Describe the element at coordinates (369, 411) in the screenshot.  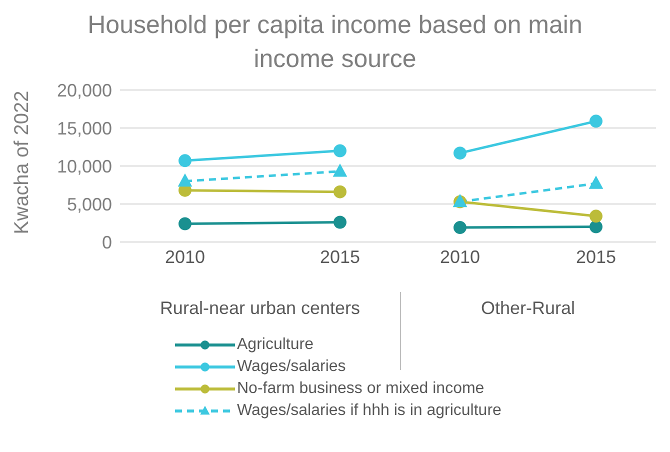
I see `legend-label: Wages/salaries if hhh is in agriculture` at that location.